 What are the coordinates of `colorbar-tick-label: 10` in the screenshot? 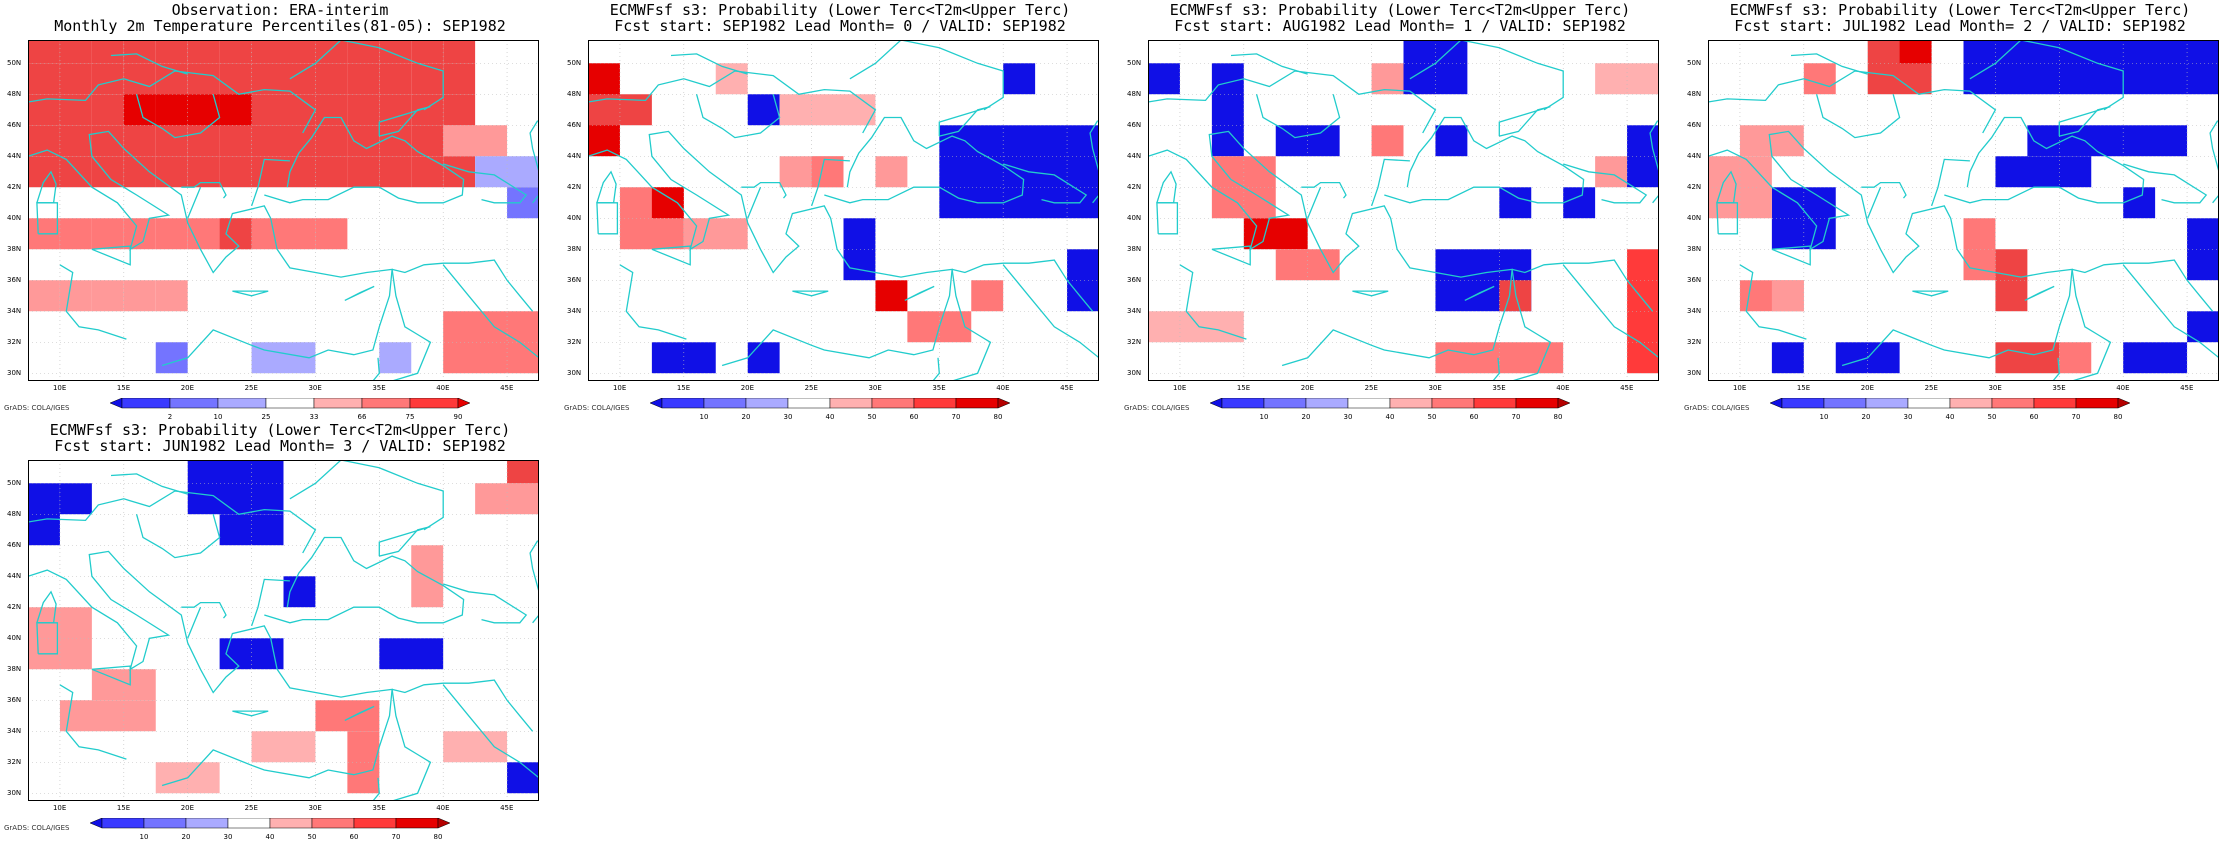 It's located at (1264, 417).